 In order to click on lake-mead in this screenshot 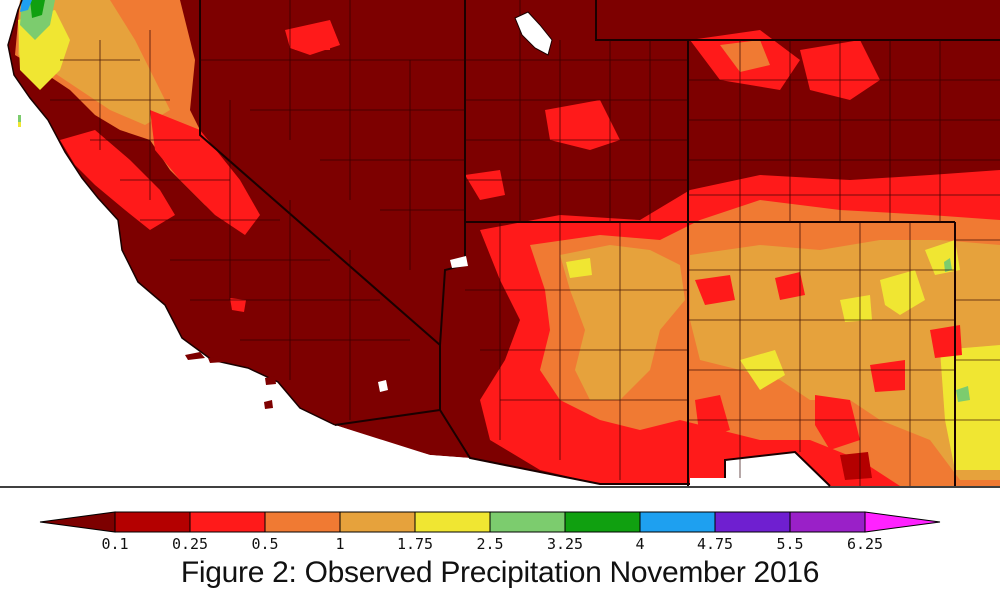, I will do `click(459, 262)`.